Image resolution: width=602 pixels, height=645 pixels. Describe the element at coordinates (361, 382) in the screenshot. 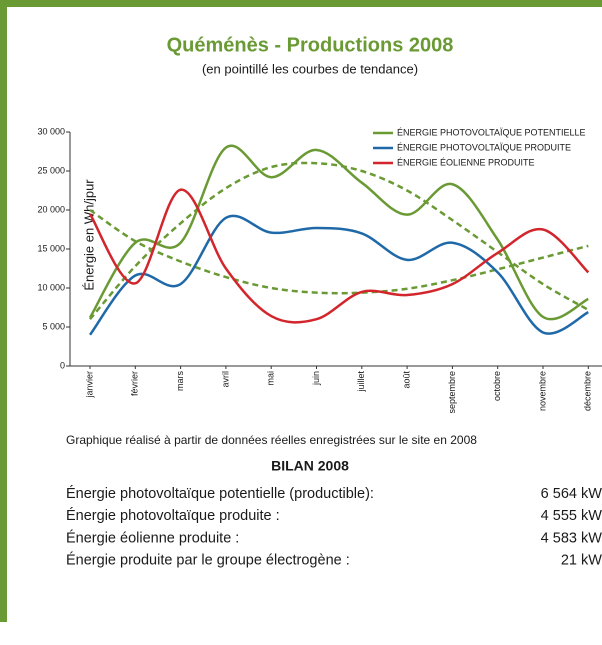

I see `x-tick-label: juillet` at that location.